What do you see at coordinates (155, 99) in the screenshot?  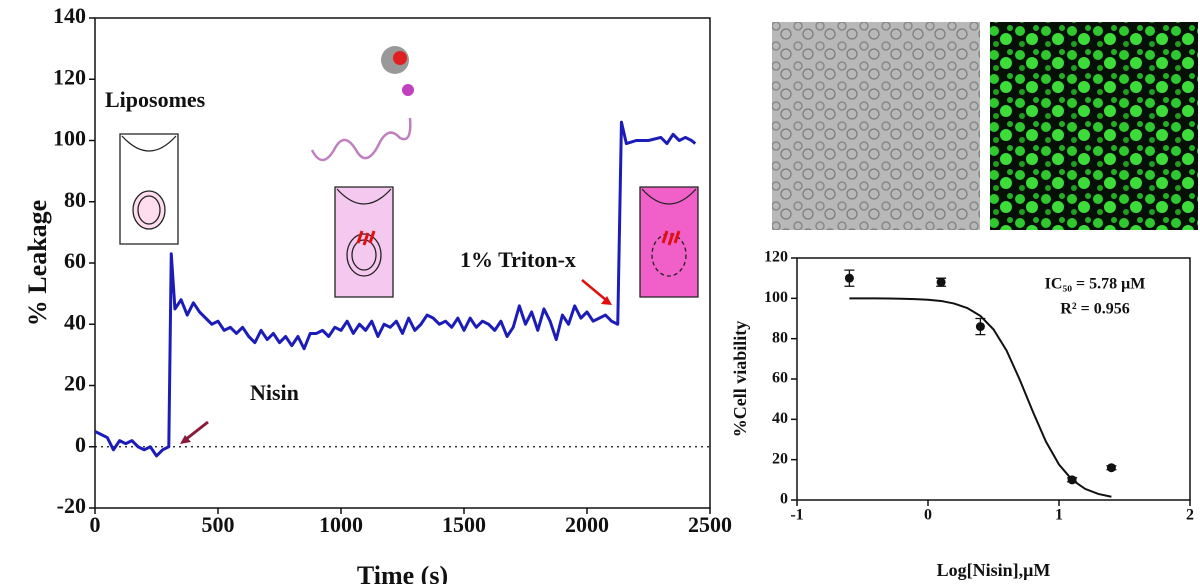 I see `annotation: Liposomes` at bounding box center [155, 99].